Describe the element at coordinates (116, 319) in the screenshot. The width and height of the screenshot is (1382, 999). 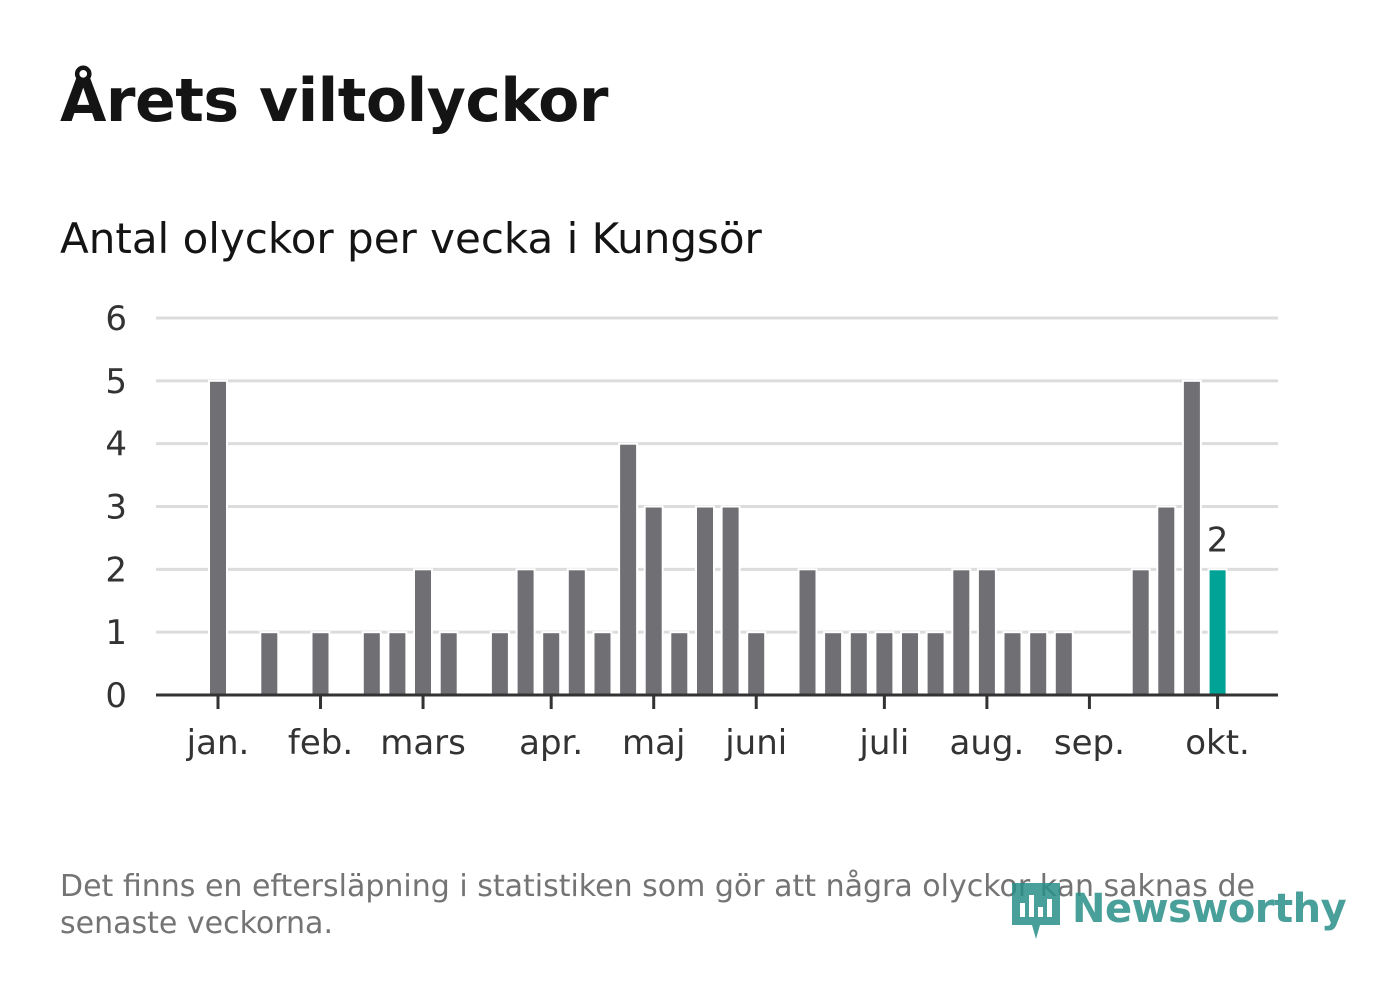
I see `y-tick-label: 6` at that location.